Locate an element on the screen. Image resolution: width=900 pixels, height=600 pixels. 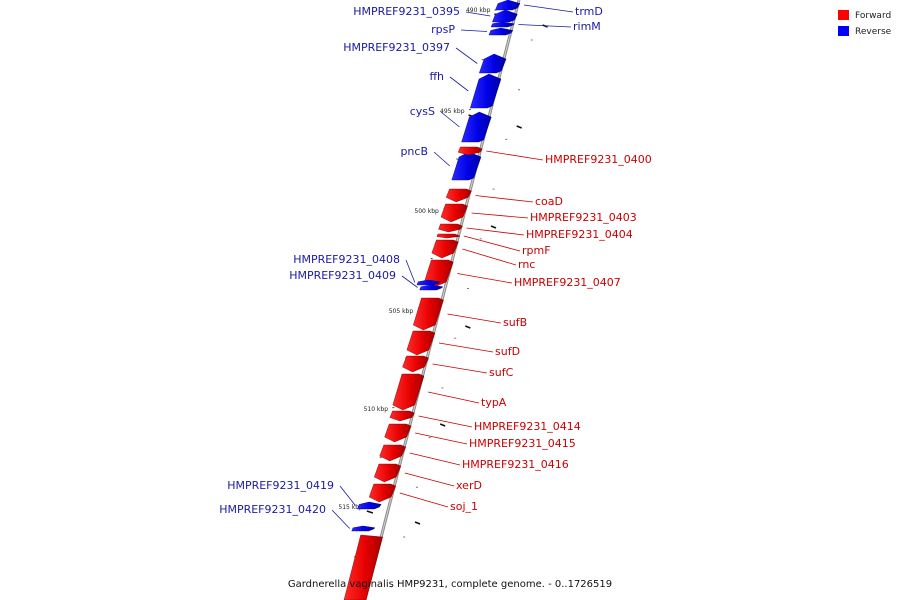
gene-label-HMPREF9231_0400: HMPREF9231_0400 is located at coordinates (598, 159).